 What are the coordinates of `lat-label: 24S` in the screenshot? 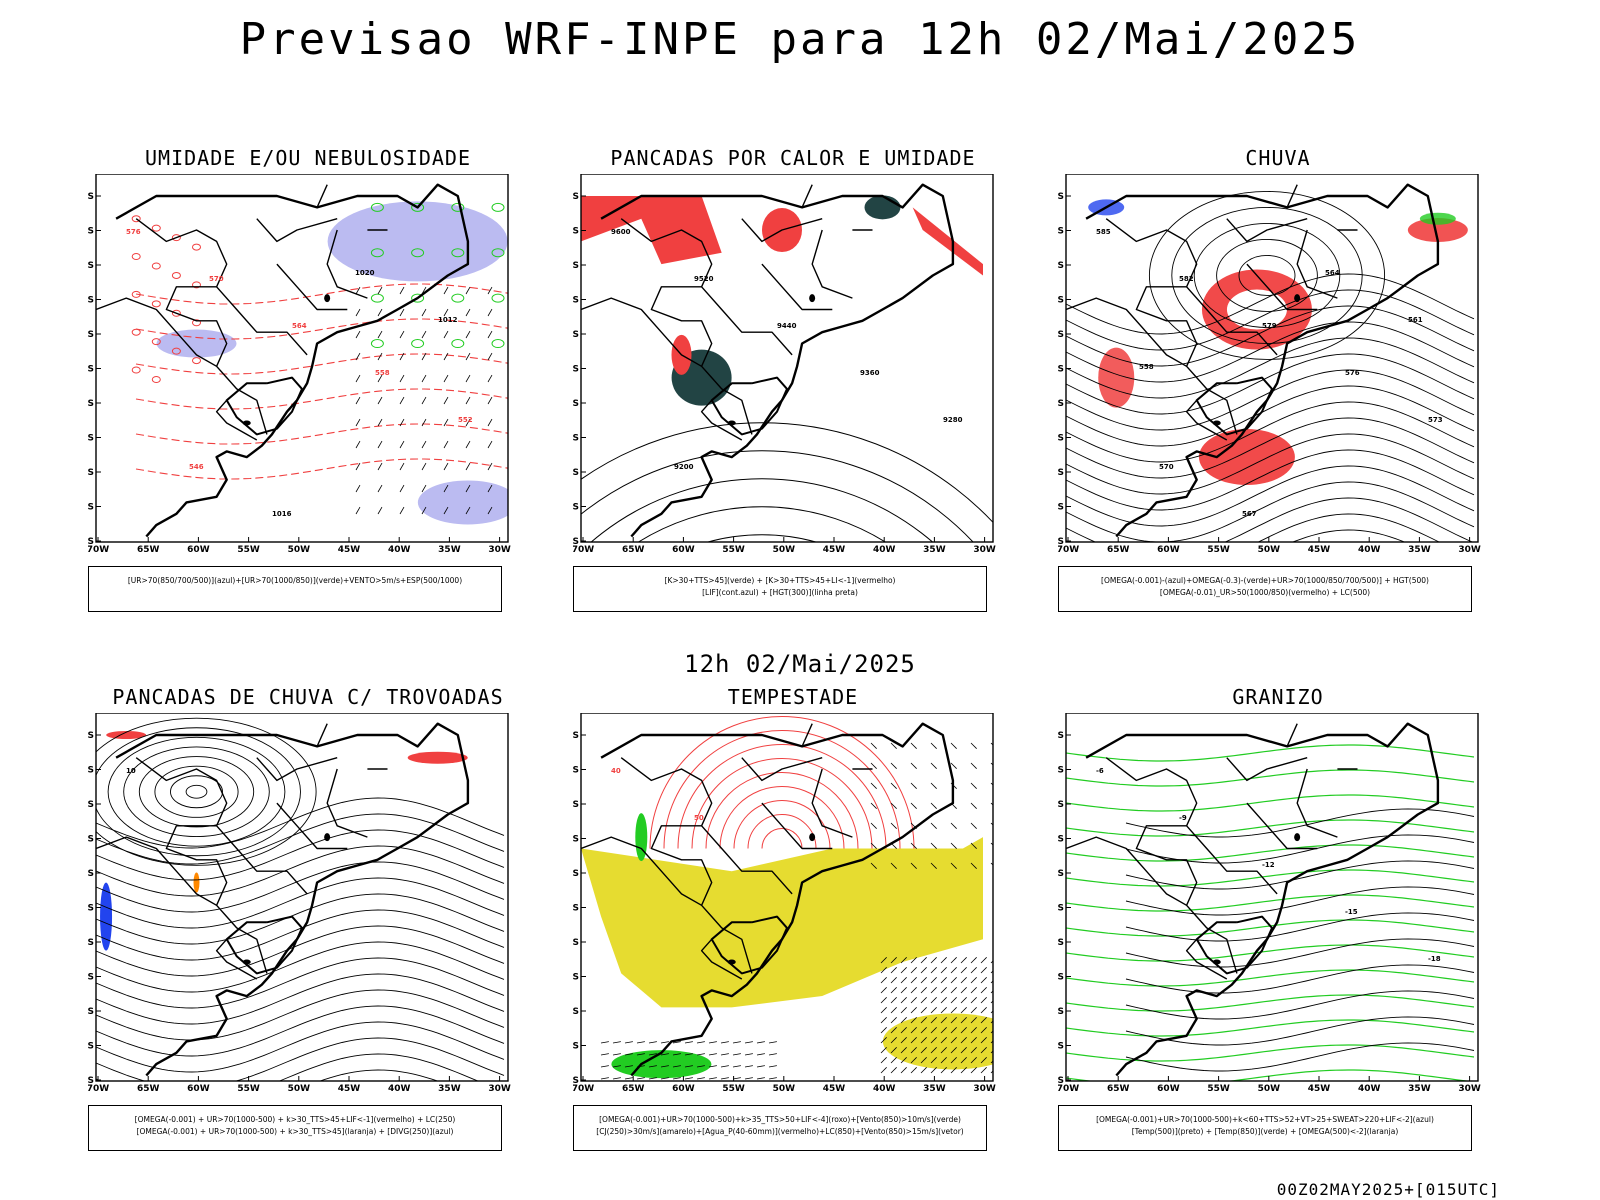 It's located at (1061, 874).